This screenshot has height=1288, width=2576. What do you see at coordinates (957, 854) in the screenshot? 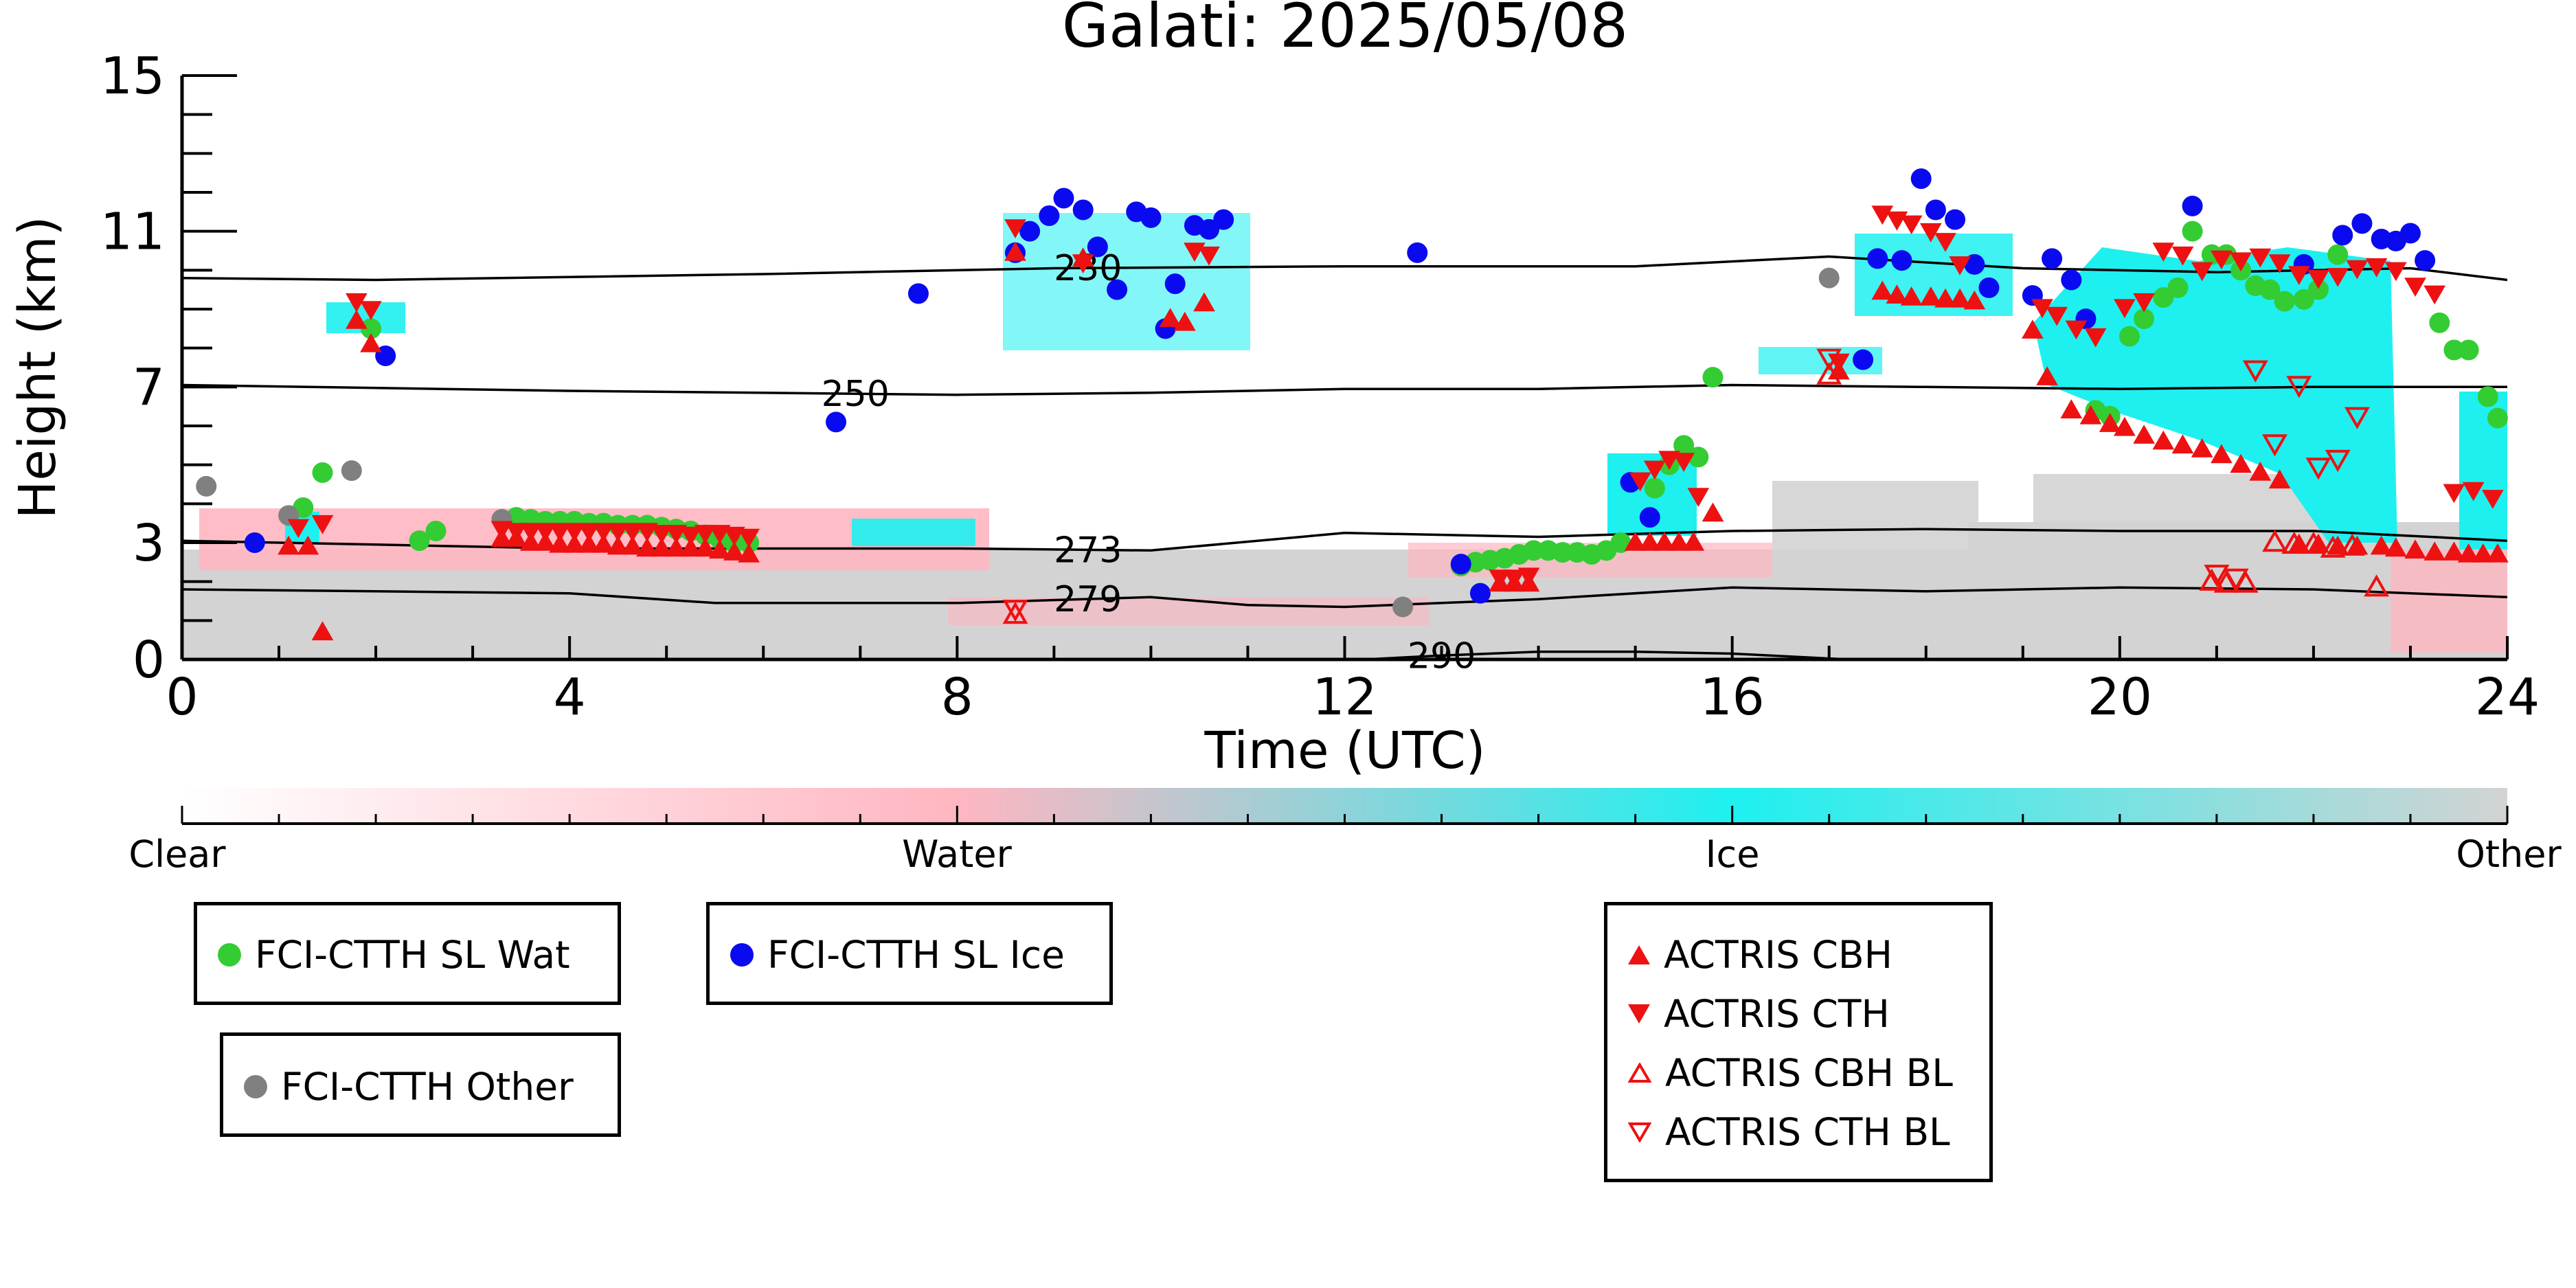
I see `colorbar-label-water: Water` at bounding box center [957, 854].